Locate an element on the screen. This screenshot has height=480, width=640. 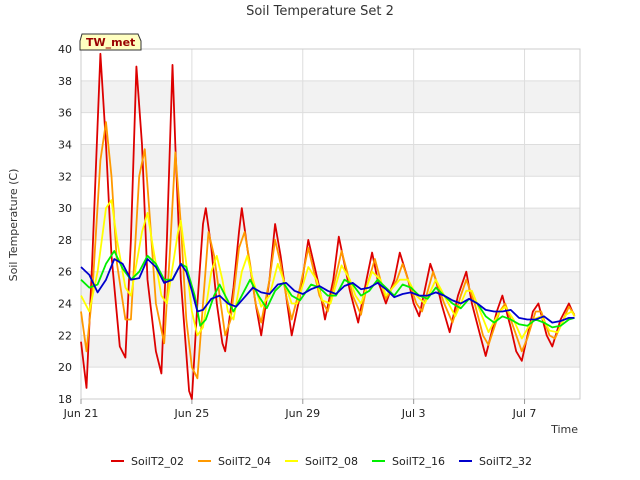
badge-box is located at coordinates (110, 42).